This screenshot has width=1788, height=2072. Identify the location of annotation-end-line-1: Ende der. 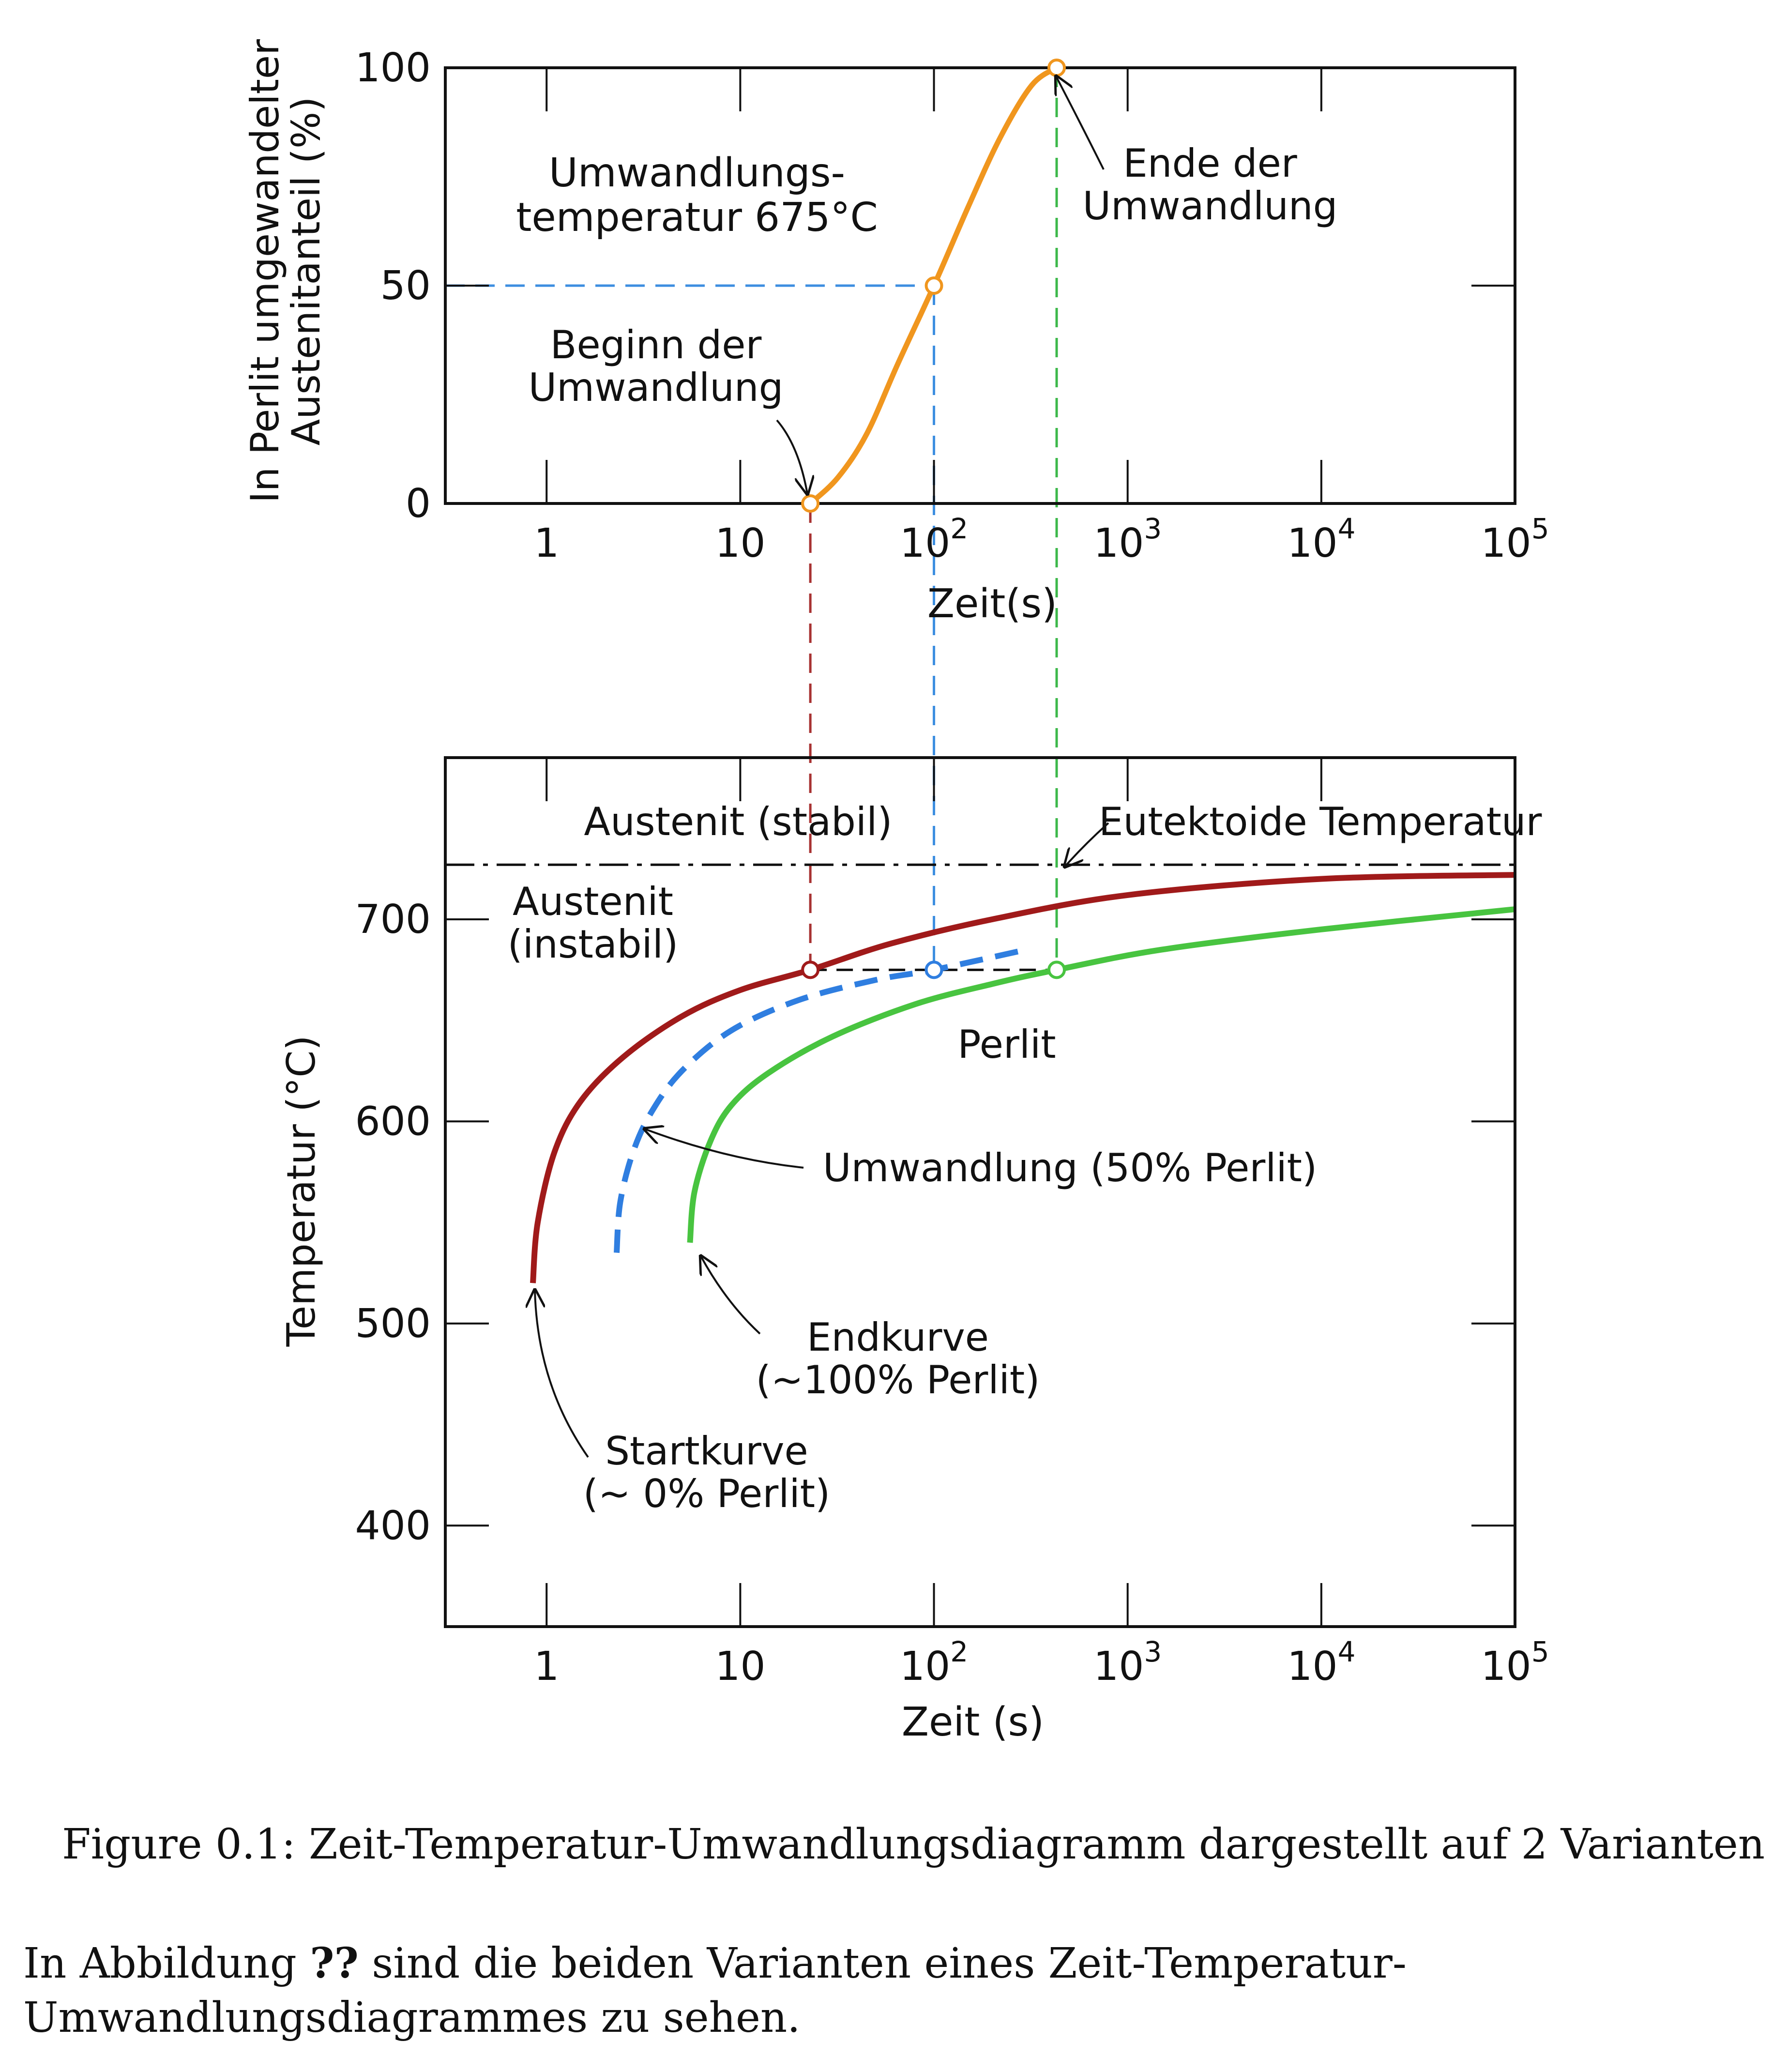
(1210, 163).